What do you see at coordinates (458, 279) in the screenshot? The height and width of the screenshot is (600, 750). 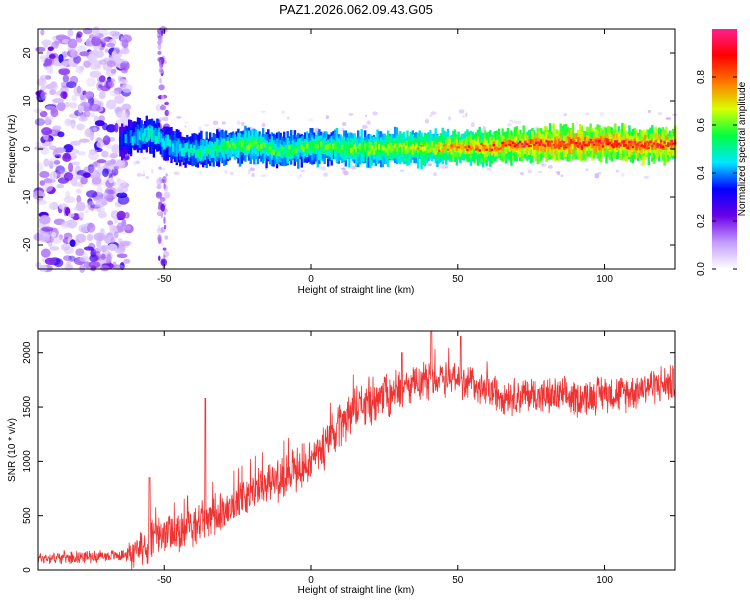 I see `heatmap-x-tick-label: 50` at bounding box center [458, 279].